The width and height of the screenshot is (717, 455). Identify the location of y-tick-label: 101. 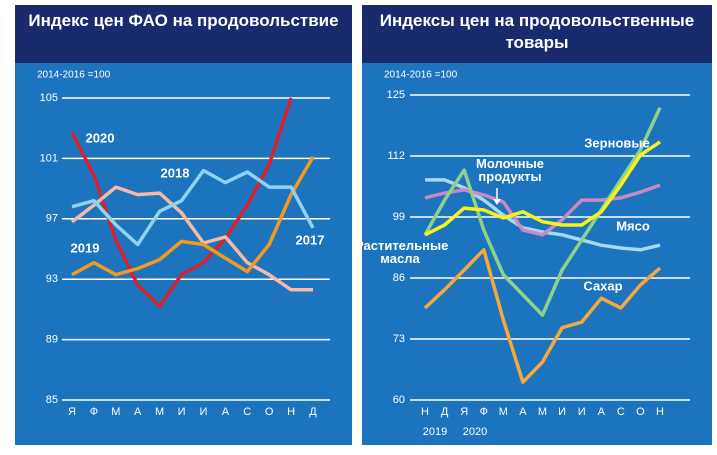
(49, 158).